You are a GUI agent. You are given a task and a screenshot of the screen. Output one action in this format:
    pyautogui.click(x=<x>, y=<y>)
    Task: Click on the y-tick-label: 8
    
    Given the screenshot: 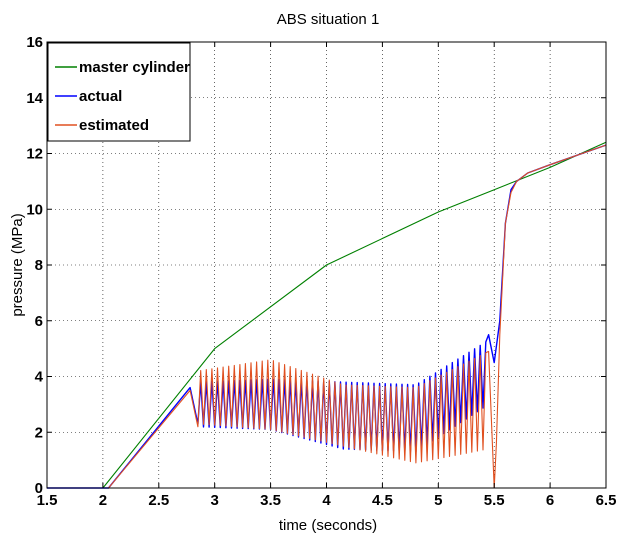 What is the action you would take?
    pyautogui.click(x=39, y=265)
    